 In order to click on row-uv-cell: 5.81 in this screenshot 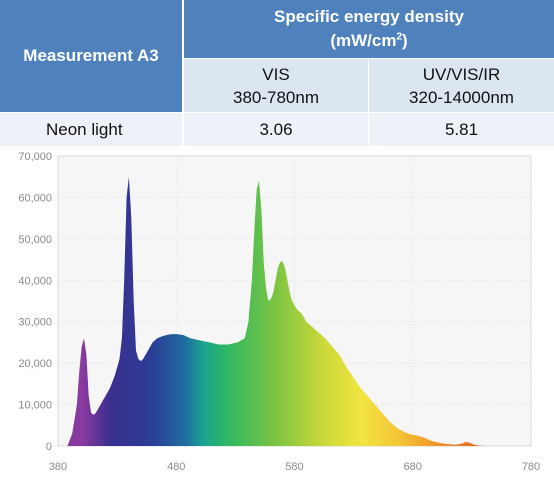, I will do `click(461, 129)`.